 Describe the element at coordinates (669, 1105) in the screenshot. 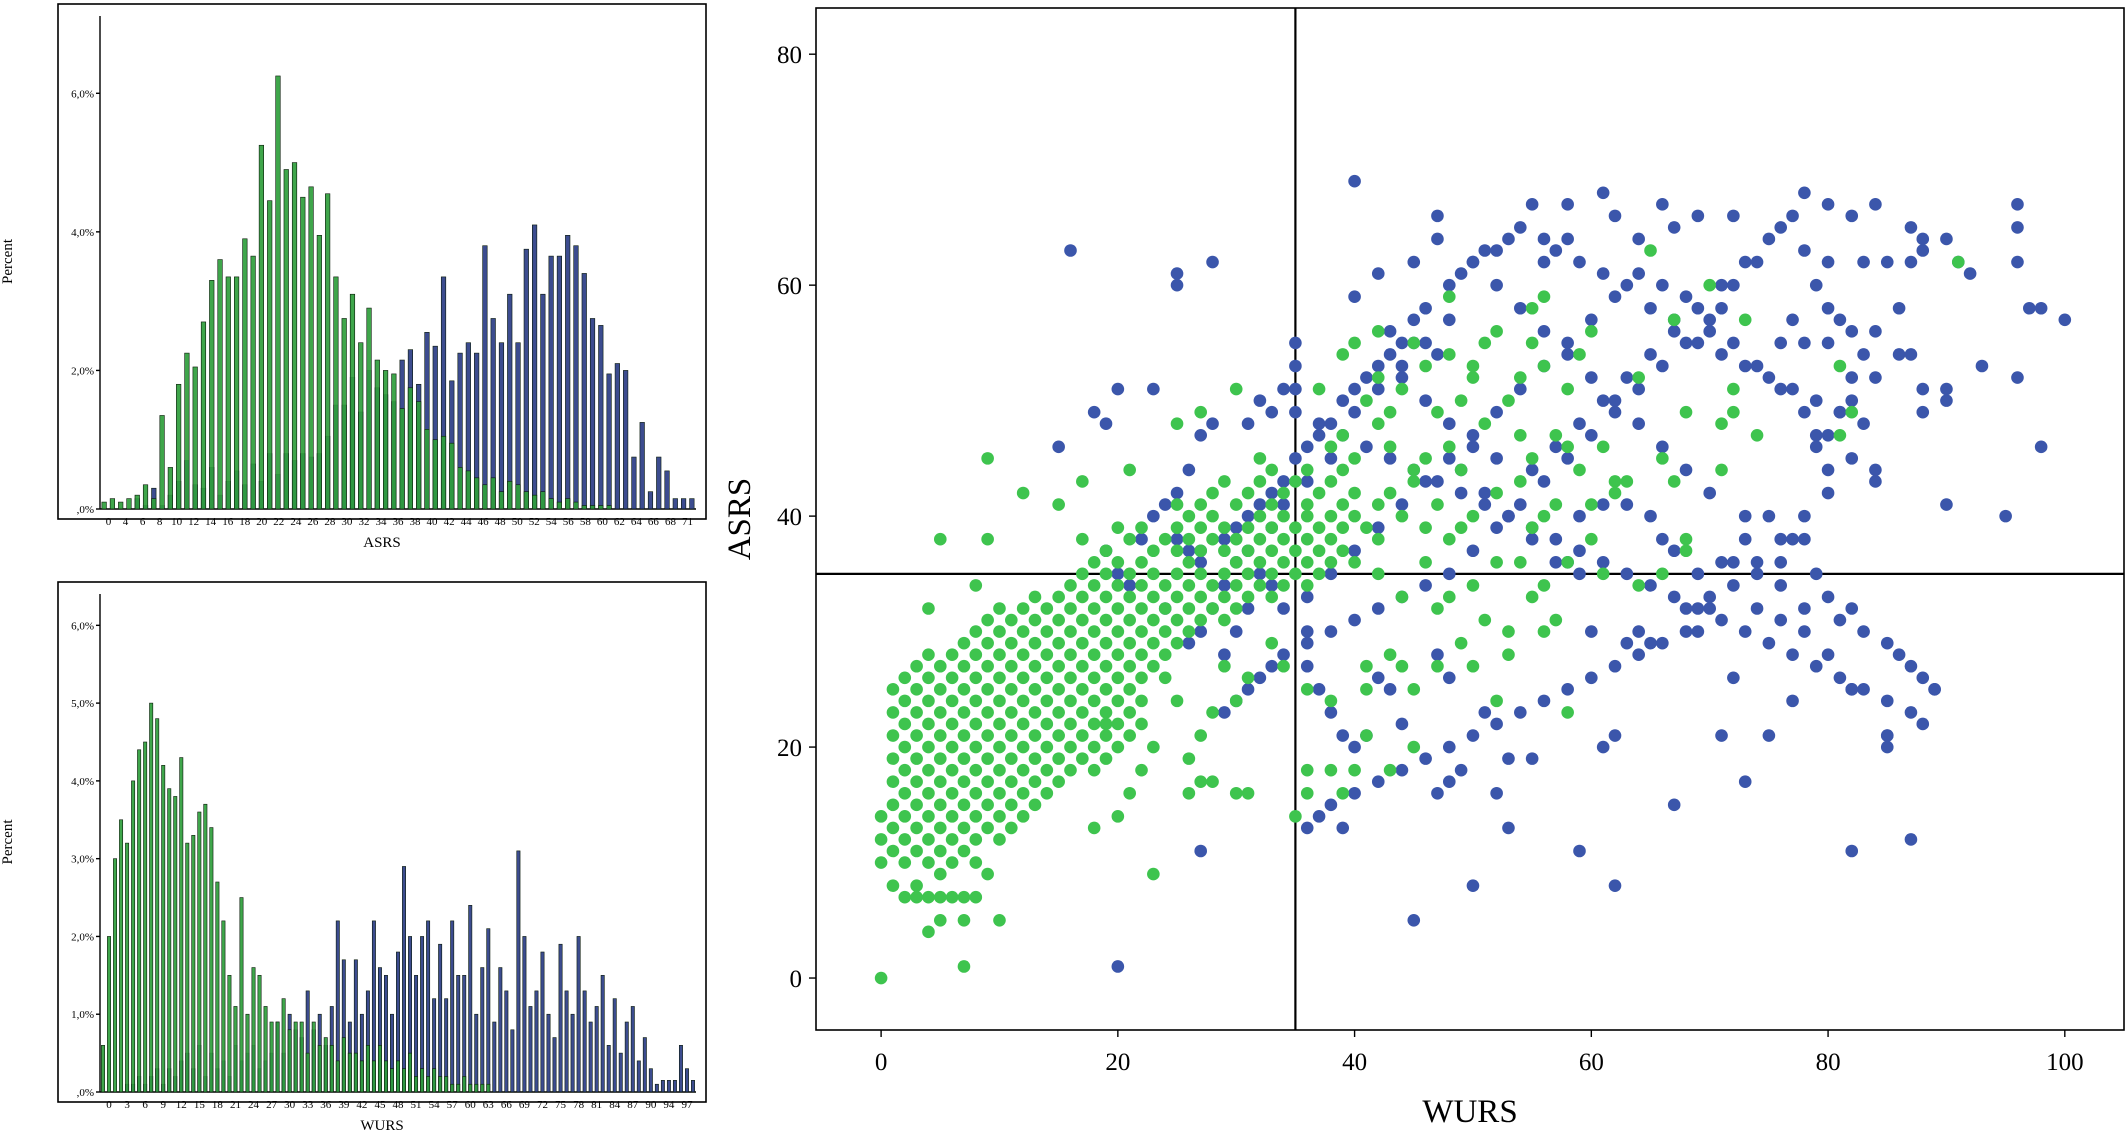

I see `x-tick-label: 94` at that location.